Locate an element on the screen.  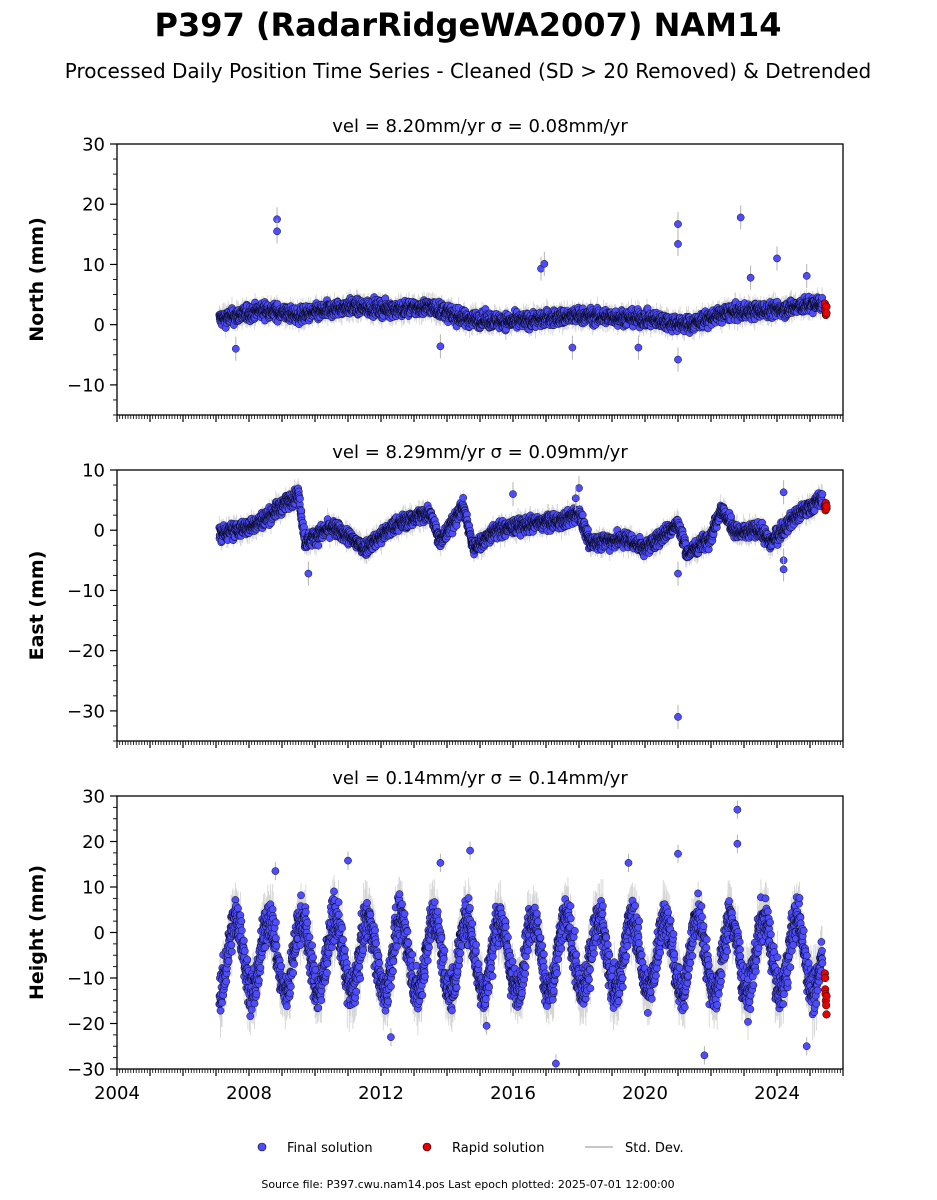
ylabel-north: North (mm) is located at coordinates (37, 279).